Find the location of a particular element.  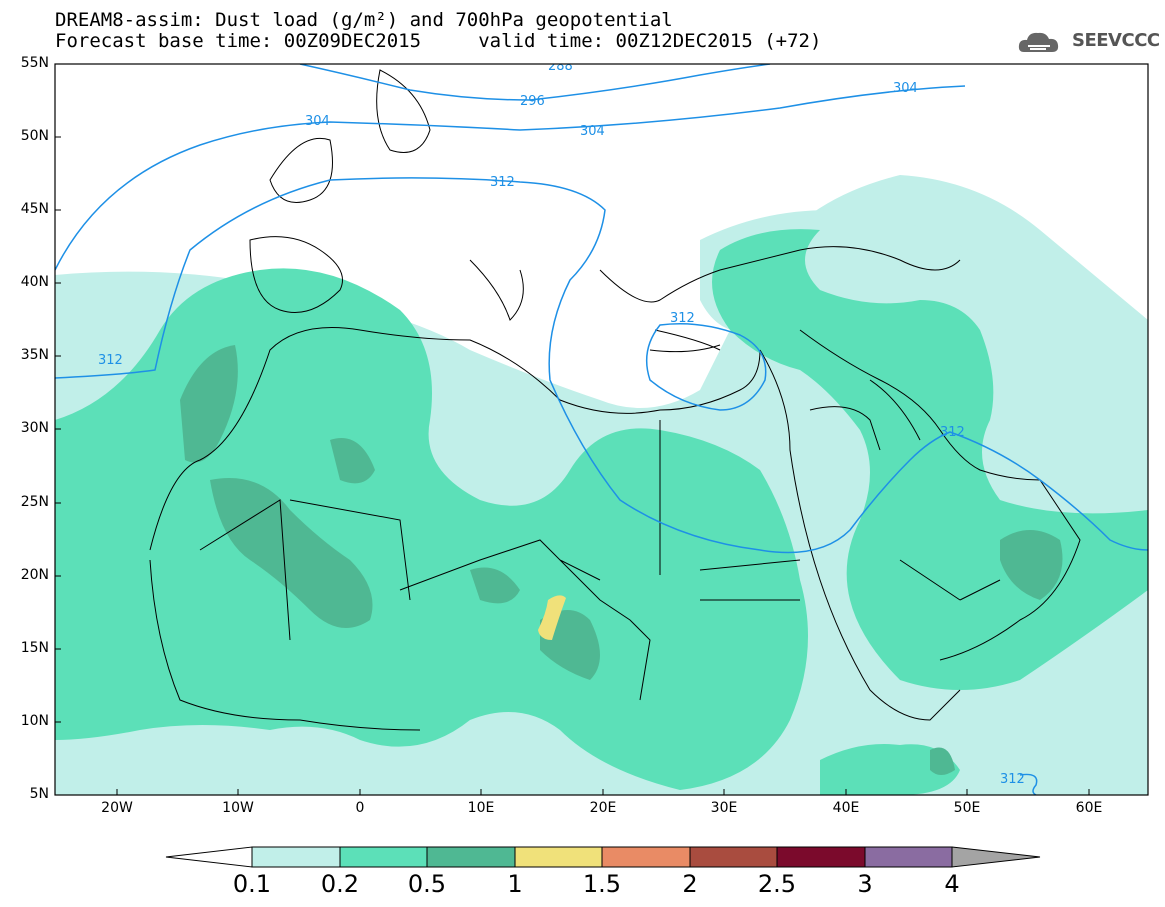

lon-label: 10W is located at coordinates (238, 808).